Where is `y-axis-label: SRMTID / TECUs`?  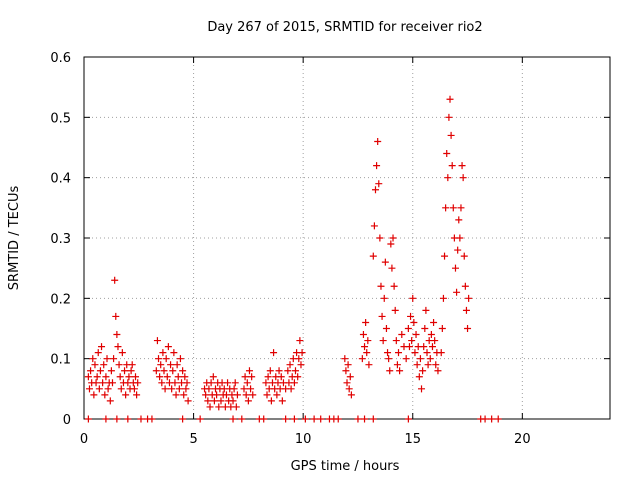
y-axis-label: SRMTID / TECUs is located at coordinates (14, 238).